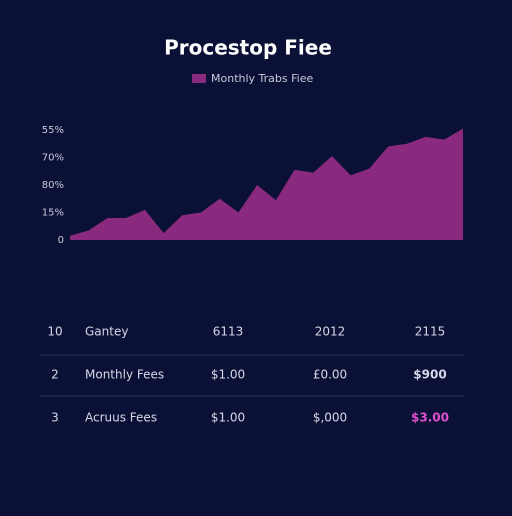 This screenshot has height=516, width=512. I want to click on legend-swatch, so click(199, 78).